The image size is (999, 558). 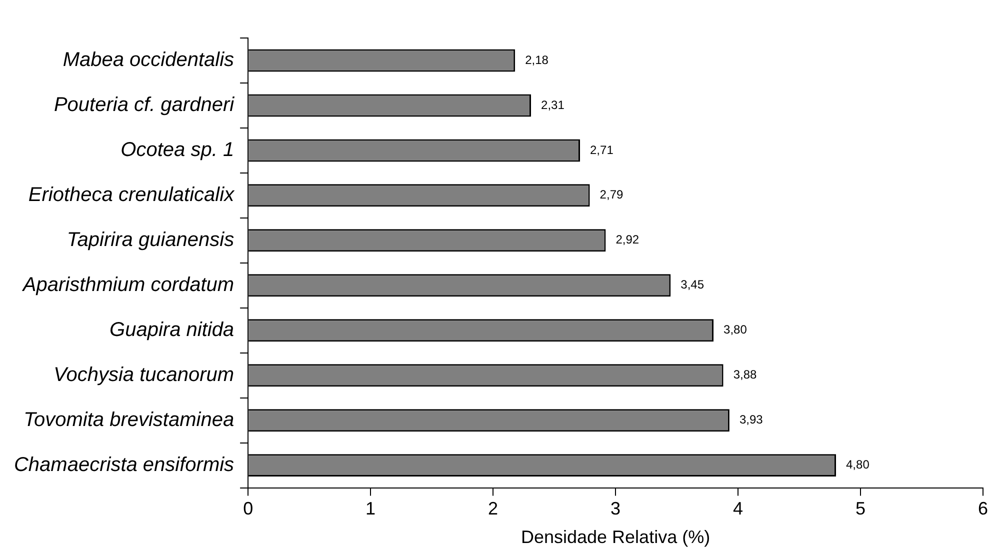 What do you see at coordinates (150, 239) in the screenshot?
I see `y-tick-label: Tapirira guianensis` at bounding box center [150, 239].